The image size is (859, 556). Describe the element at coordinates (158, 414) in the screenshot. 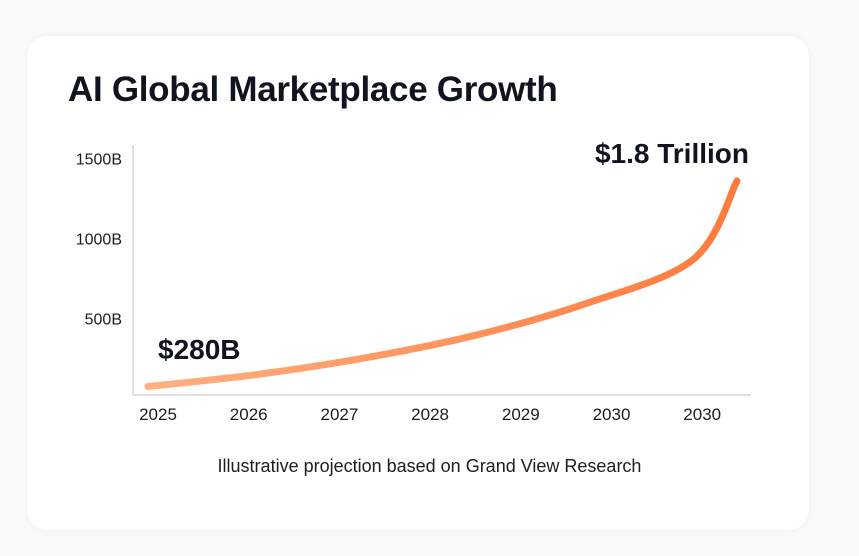

I see `x-tick-label: 2025` at that location.